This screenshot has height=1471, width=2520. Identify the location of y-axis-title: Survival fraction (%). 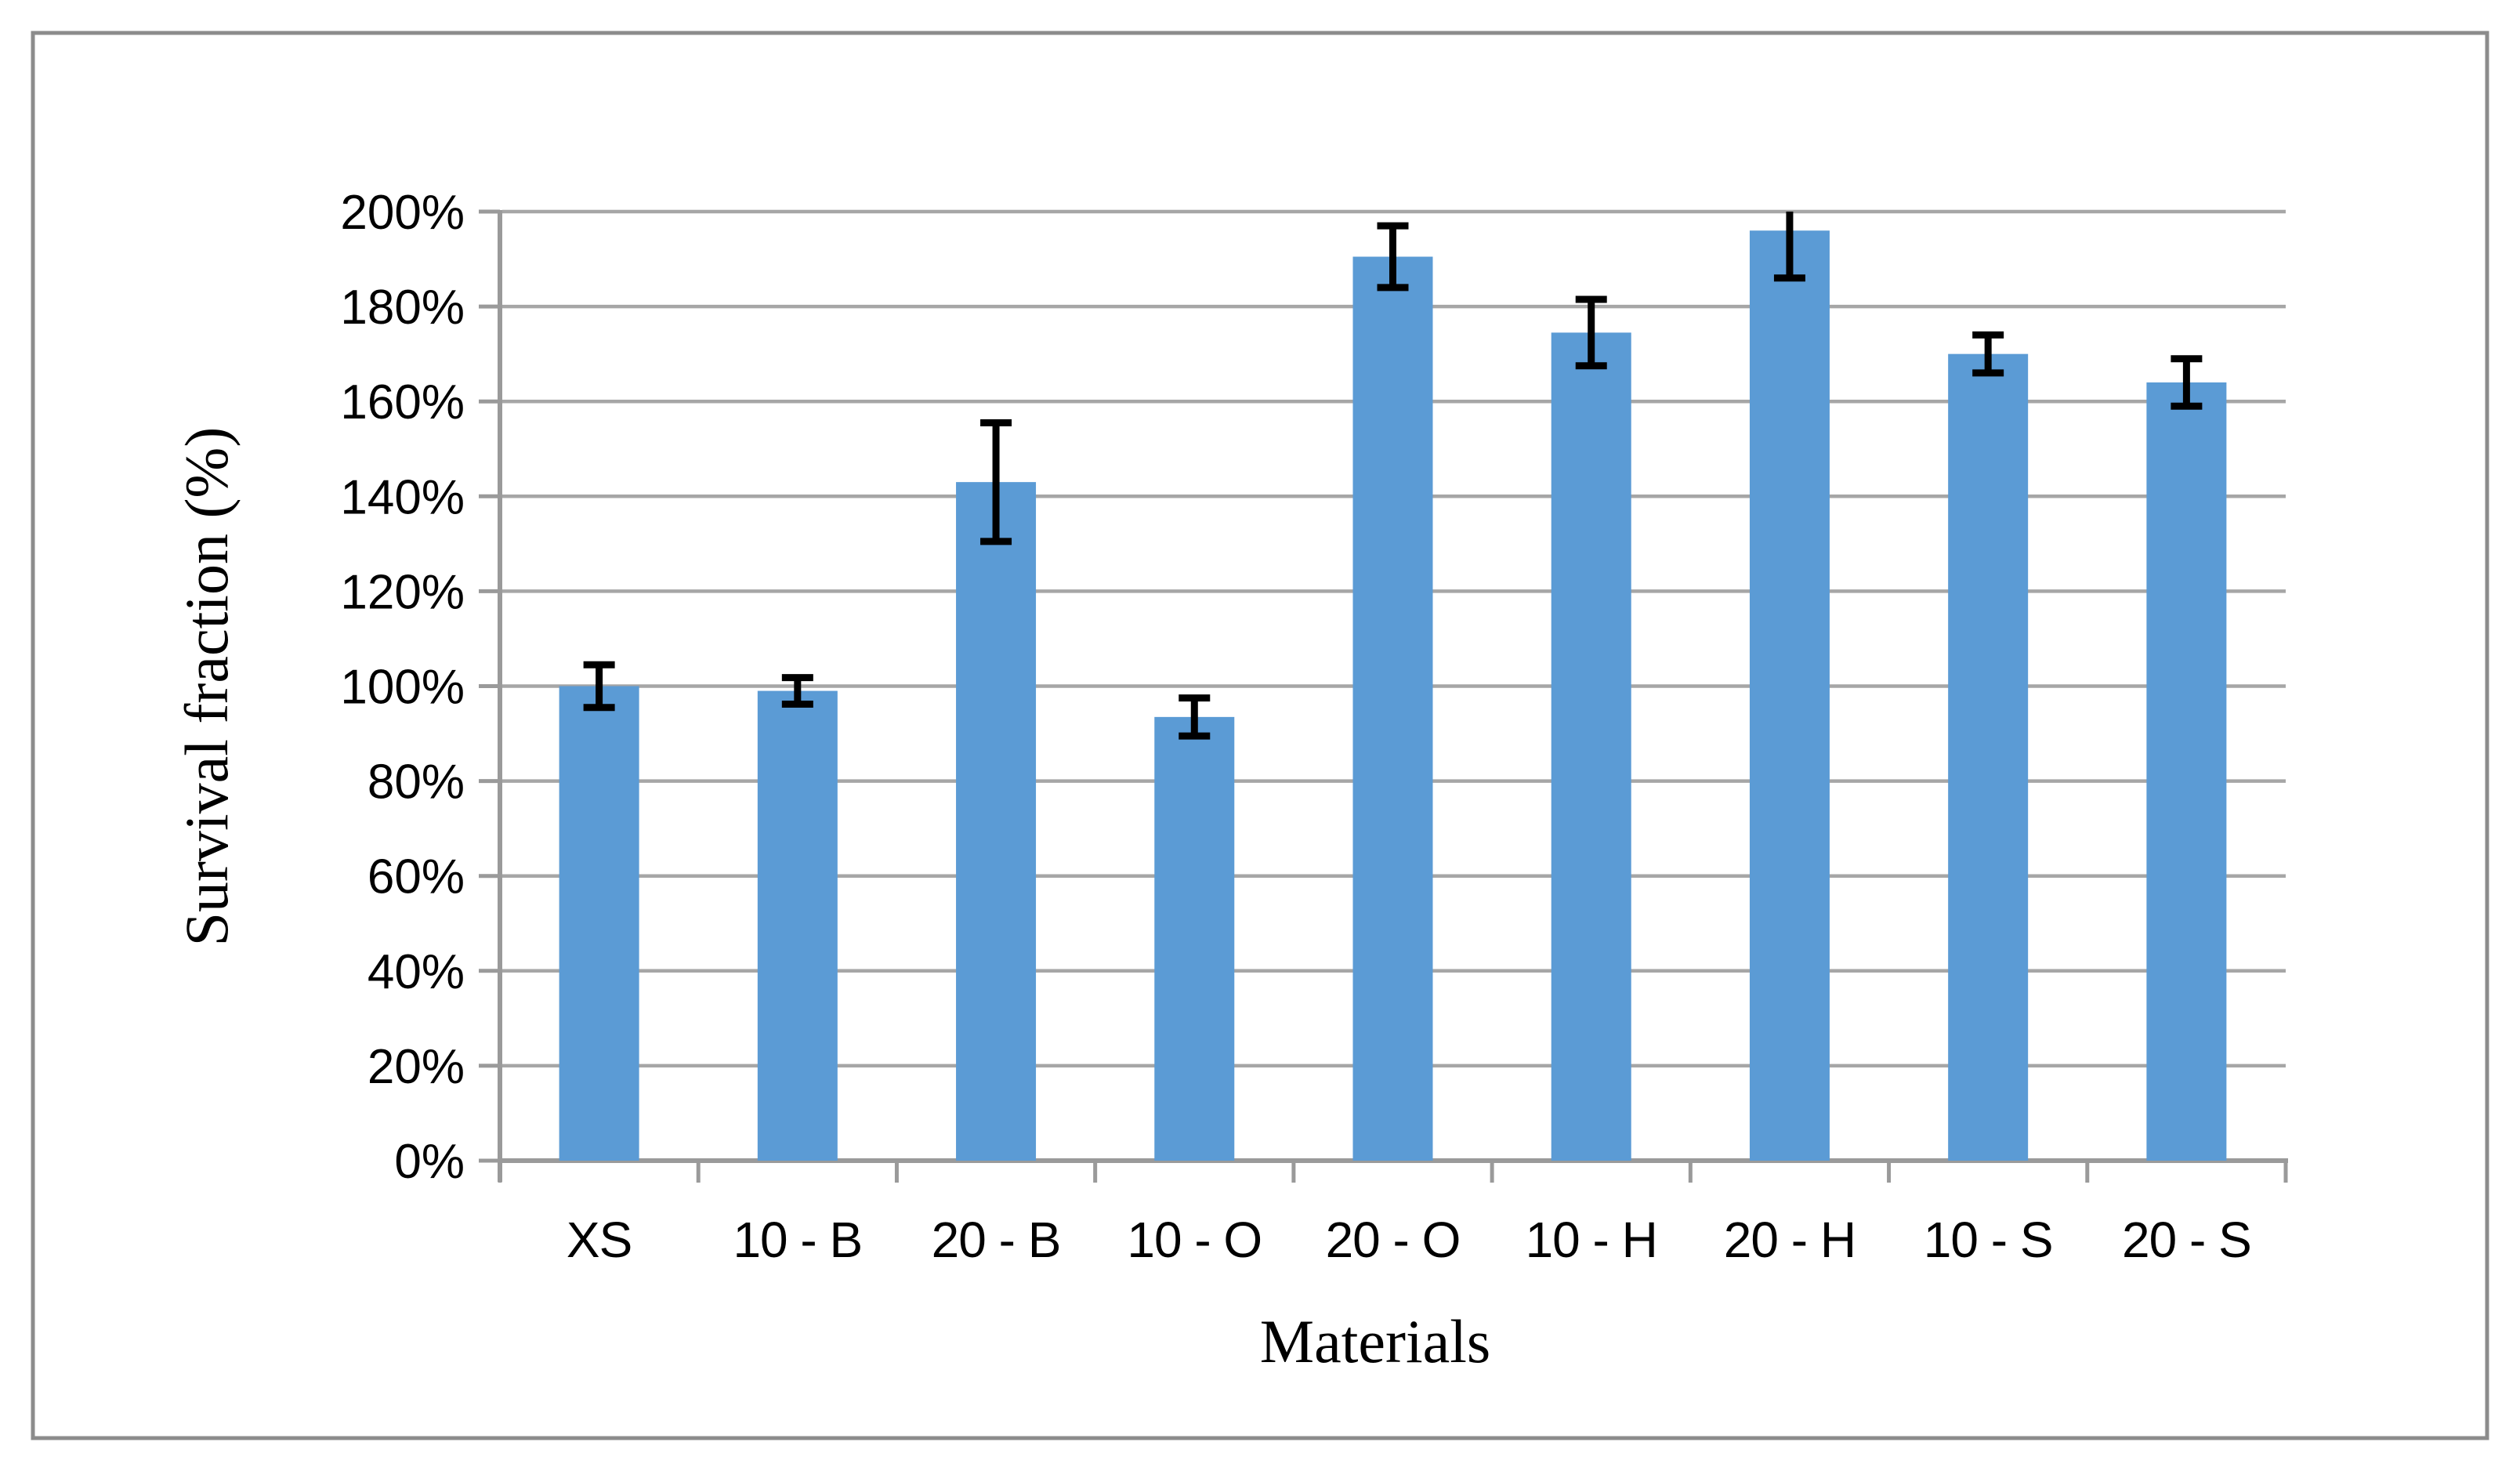
(206, 687).